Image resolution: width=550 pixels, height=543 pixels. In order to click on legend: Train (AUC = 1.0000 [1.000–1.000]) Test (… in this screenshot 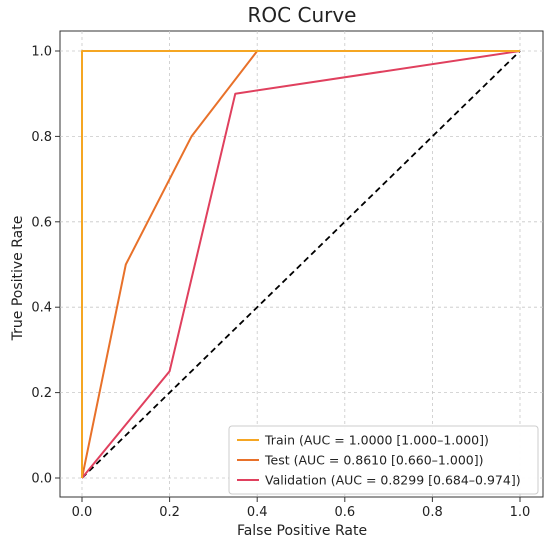, I will do `click(383, 460)`.